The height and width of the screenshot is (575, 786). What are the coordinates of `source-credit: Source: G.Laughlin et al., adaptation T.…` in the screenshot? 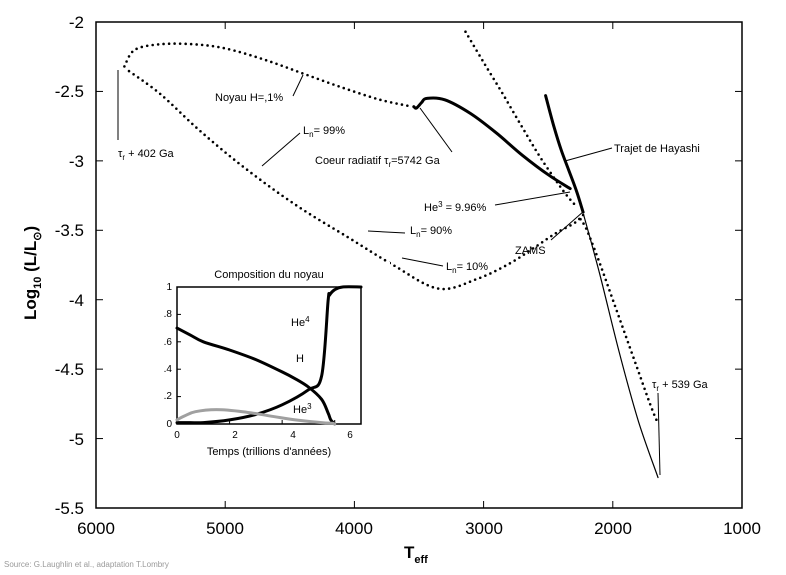 It's located at (86, 564).